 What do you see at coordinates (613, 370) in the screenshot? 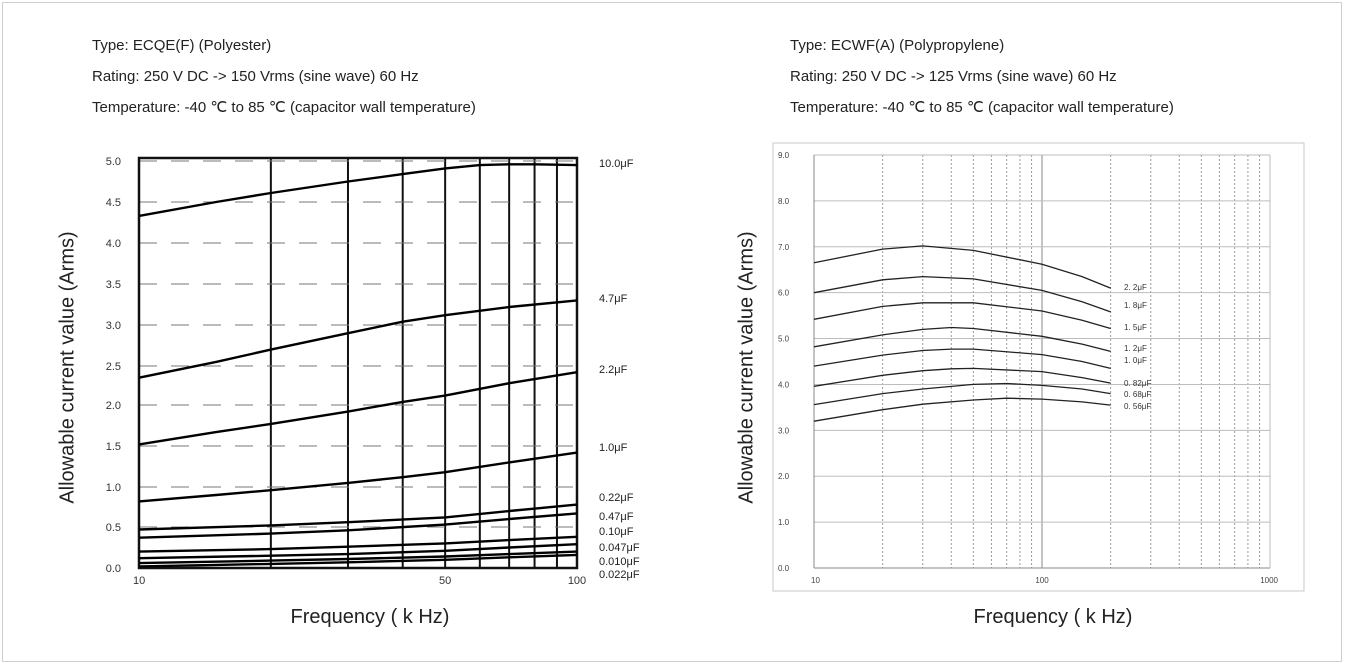
I see `left-series-label-2-2-f: 2.2μF` at bounding box center [613, 370].